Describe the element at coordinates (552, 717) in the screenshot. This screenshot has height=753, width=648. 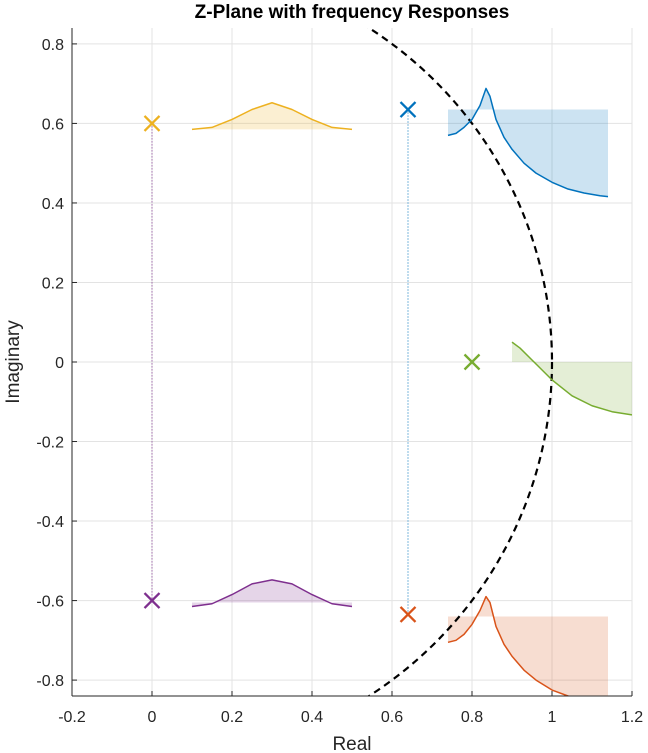
I see `x-tick-label: 1` at that location.